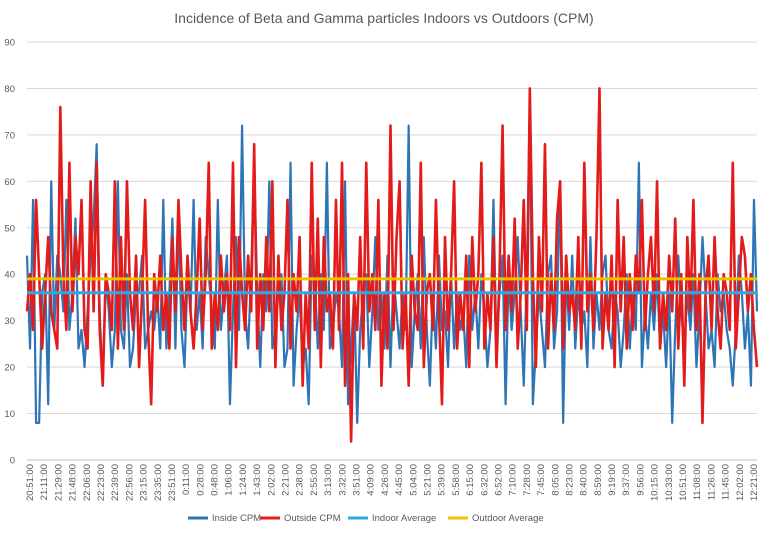 Image resolution: width=768 pixels, height=536 pixels. What do you see at coordinates (44, 482) in the screenshot?
I see `x-tick-label: 21:11:00` at bounding box center [44, 482].